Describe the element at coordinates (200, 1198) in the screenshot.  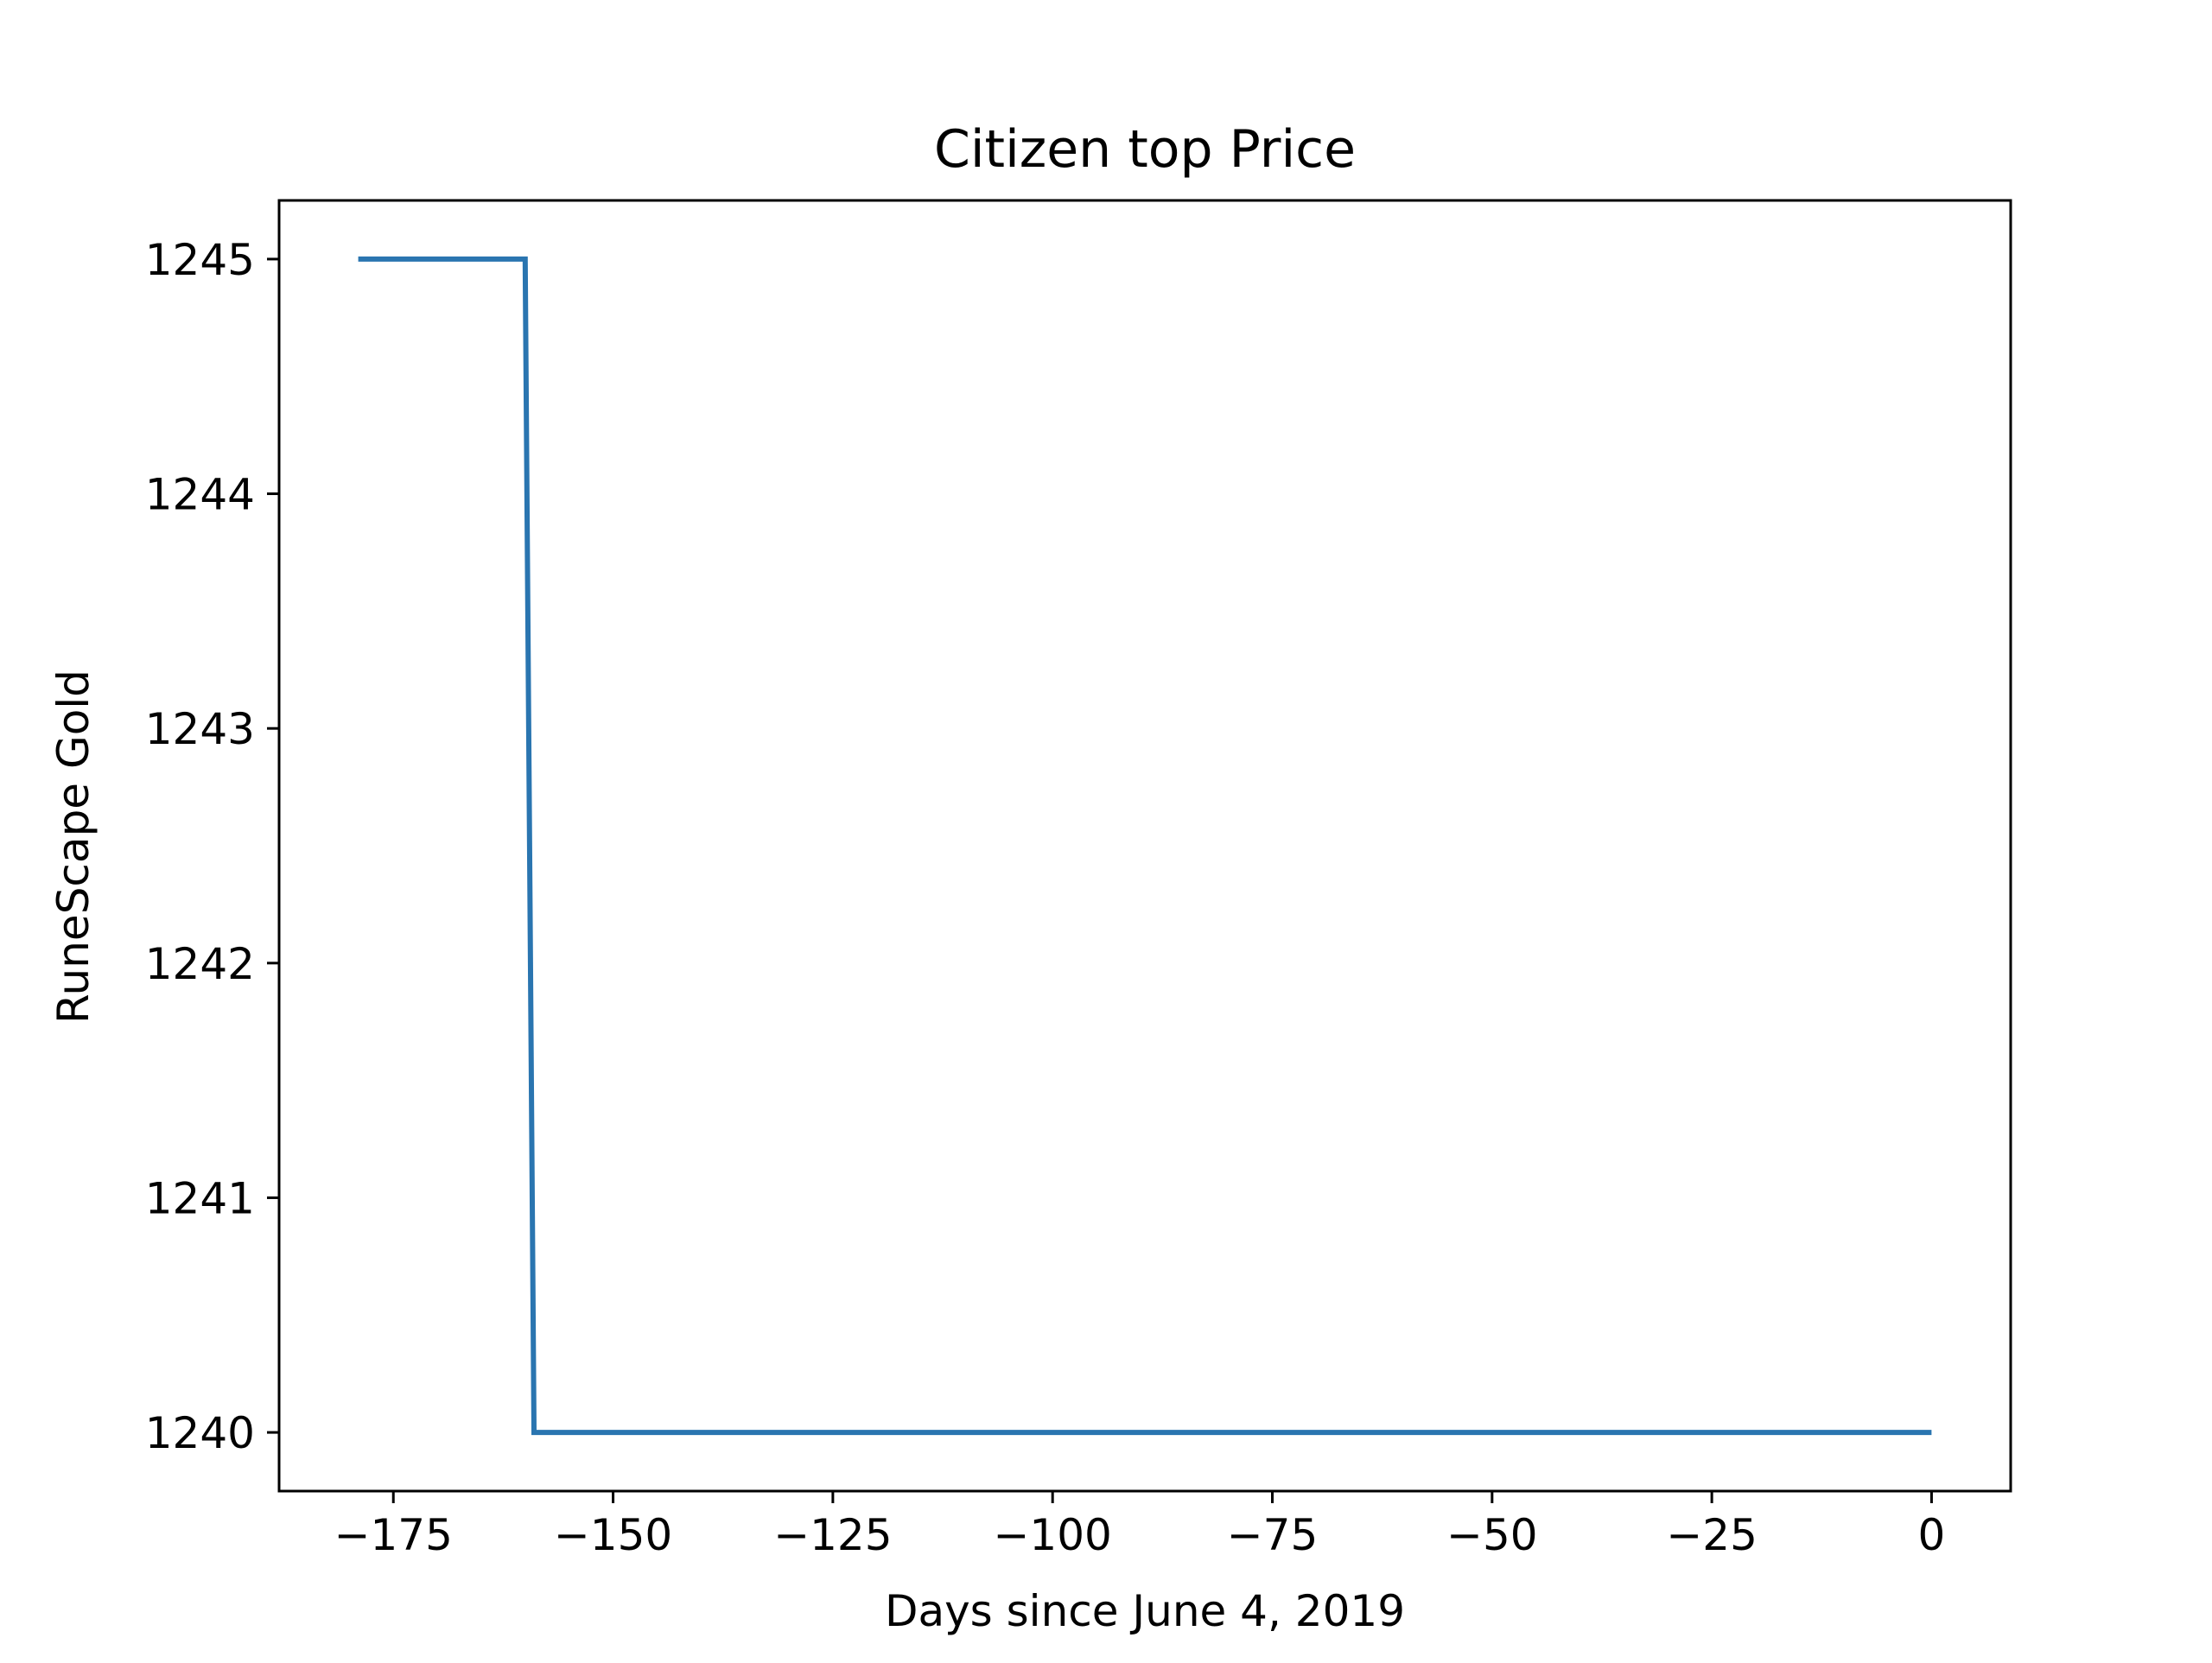
I see `y-tick-label: 1241` at that location.